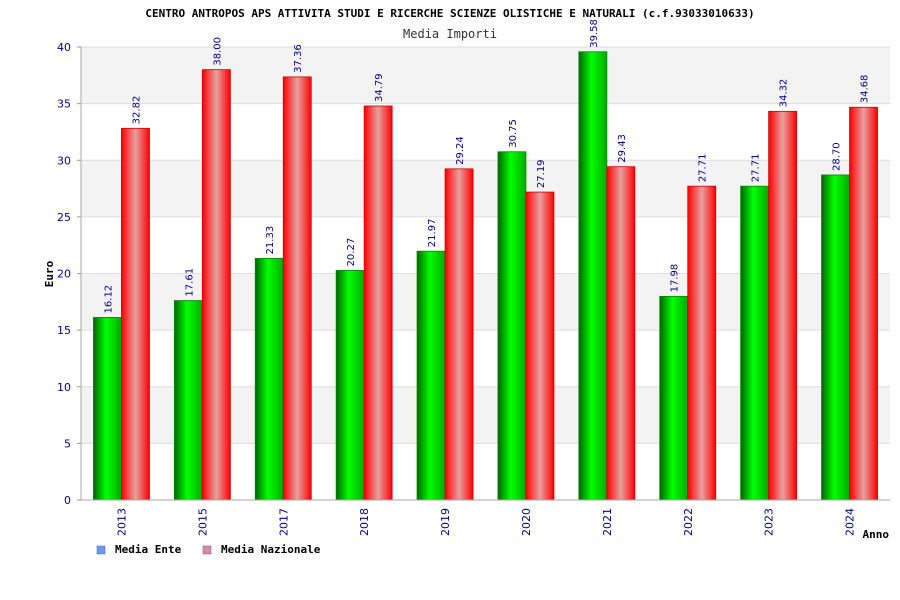  I want to click on y-tick-label: 35, so click(64, 104).